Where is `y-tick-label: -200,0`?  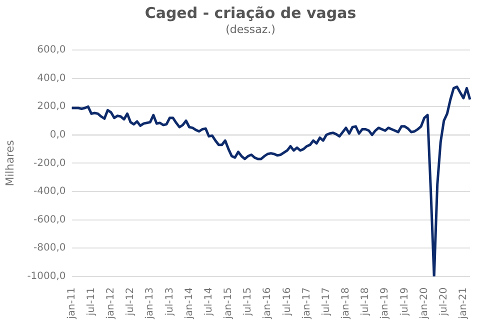 y-tick-label: -200,0 is located at coordinates (50, 163).